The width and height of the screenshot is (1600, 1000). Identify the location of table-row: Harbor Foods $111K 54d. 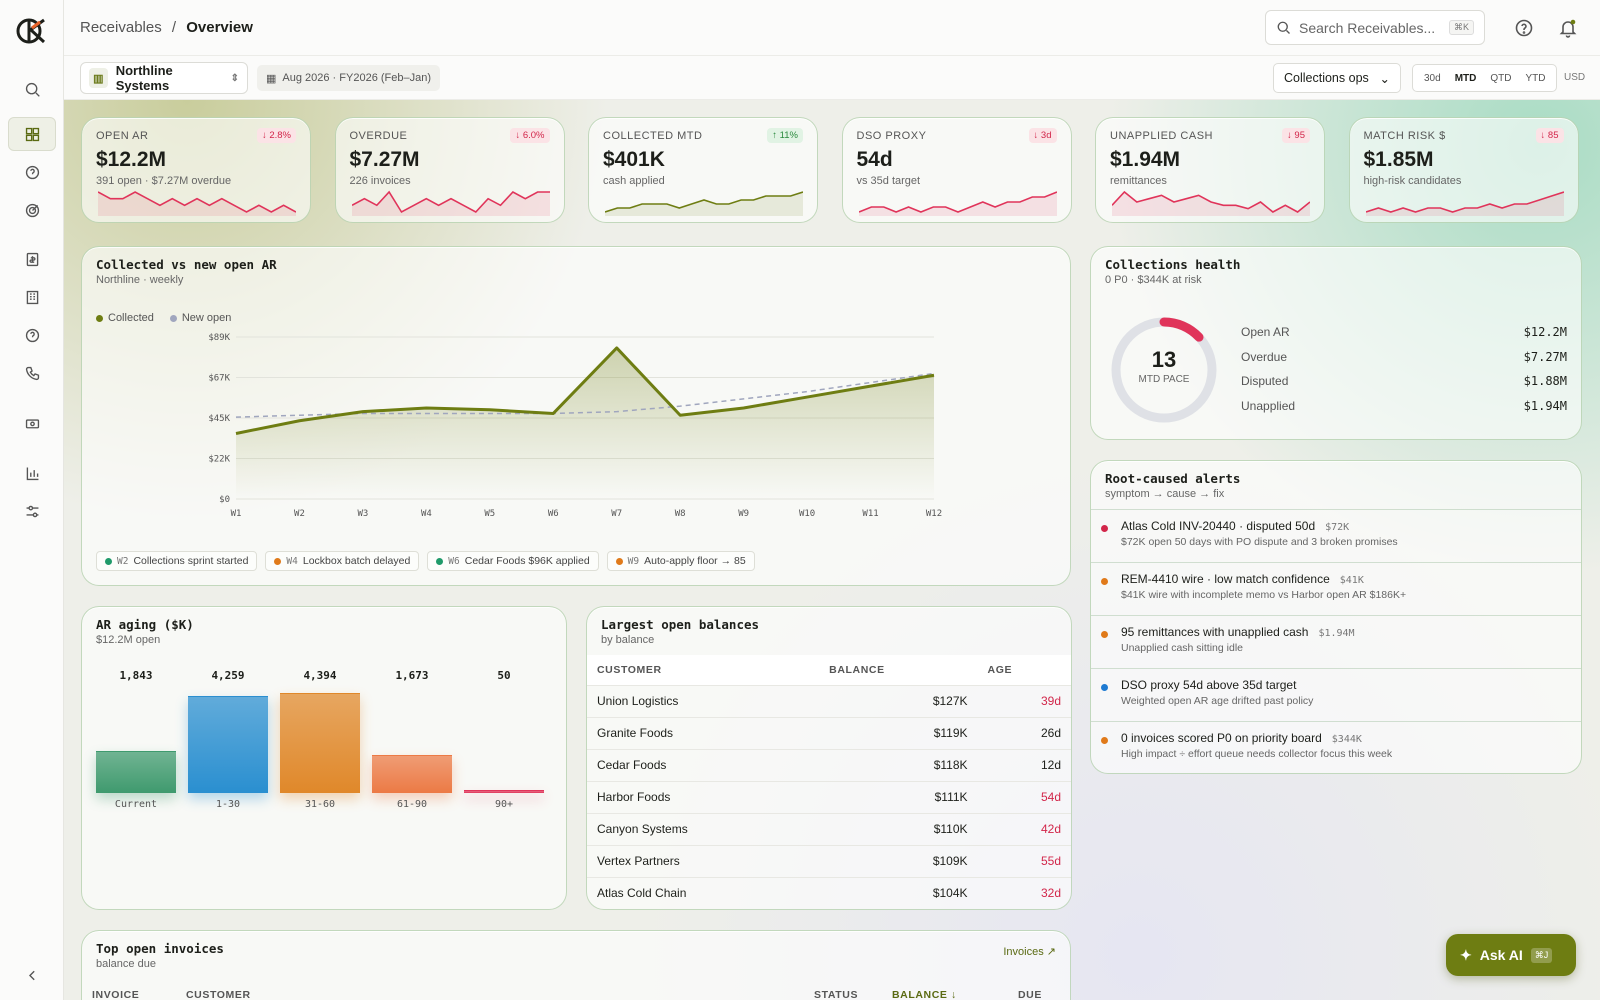
(829, 796).